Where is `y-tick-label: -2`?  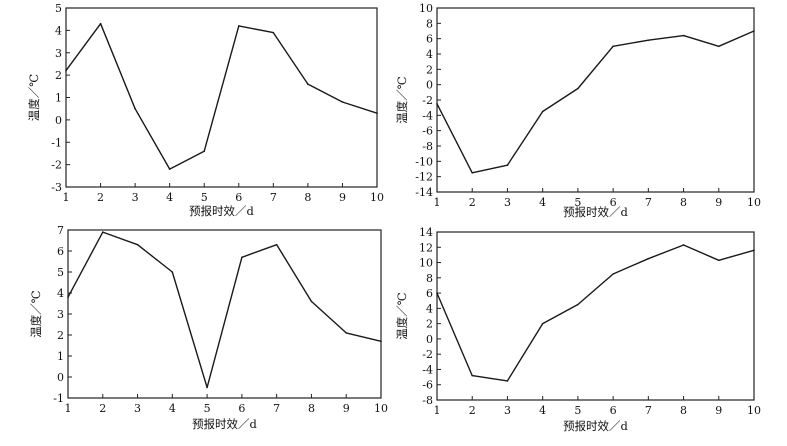 y-tick-label: -2 is located at coordinates (56, 165).